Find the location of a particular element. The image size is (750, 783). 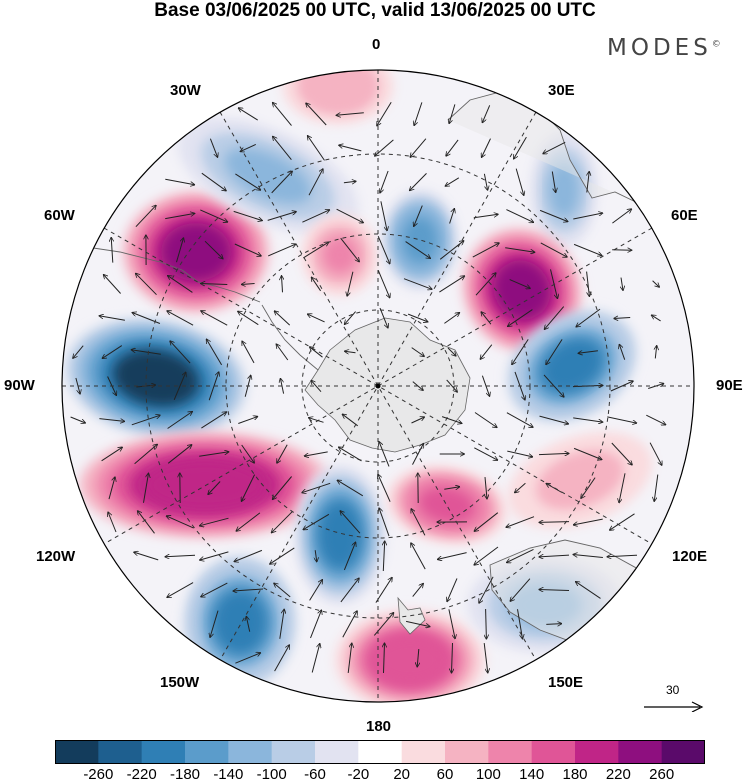

lon-label-180: 180 is located at coordinates (379, 726).